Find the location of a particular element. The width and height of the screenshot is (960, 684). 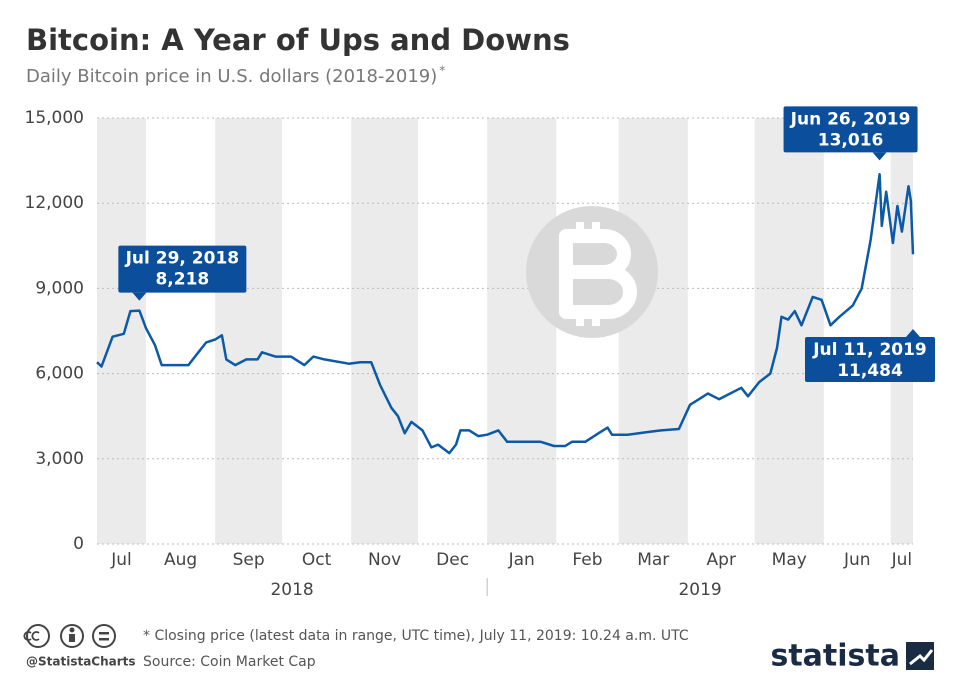

annotation-value: 13,016 is located at coordinates (851, 140).